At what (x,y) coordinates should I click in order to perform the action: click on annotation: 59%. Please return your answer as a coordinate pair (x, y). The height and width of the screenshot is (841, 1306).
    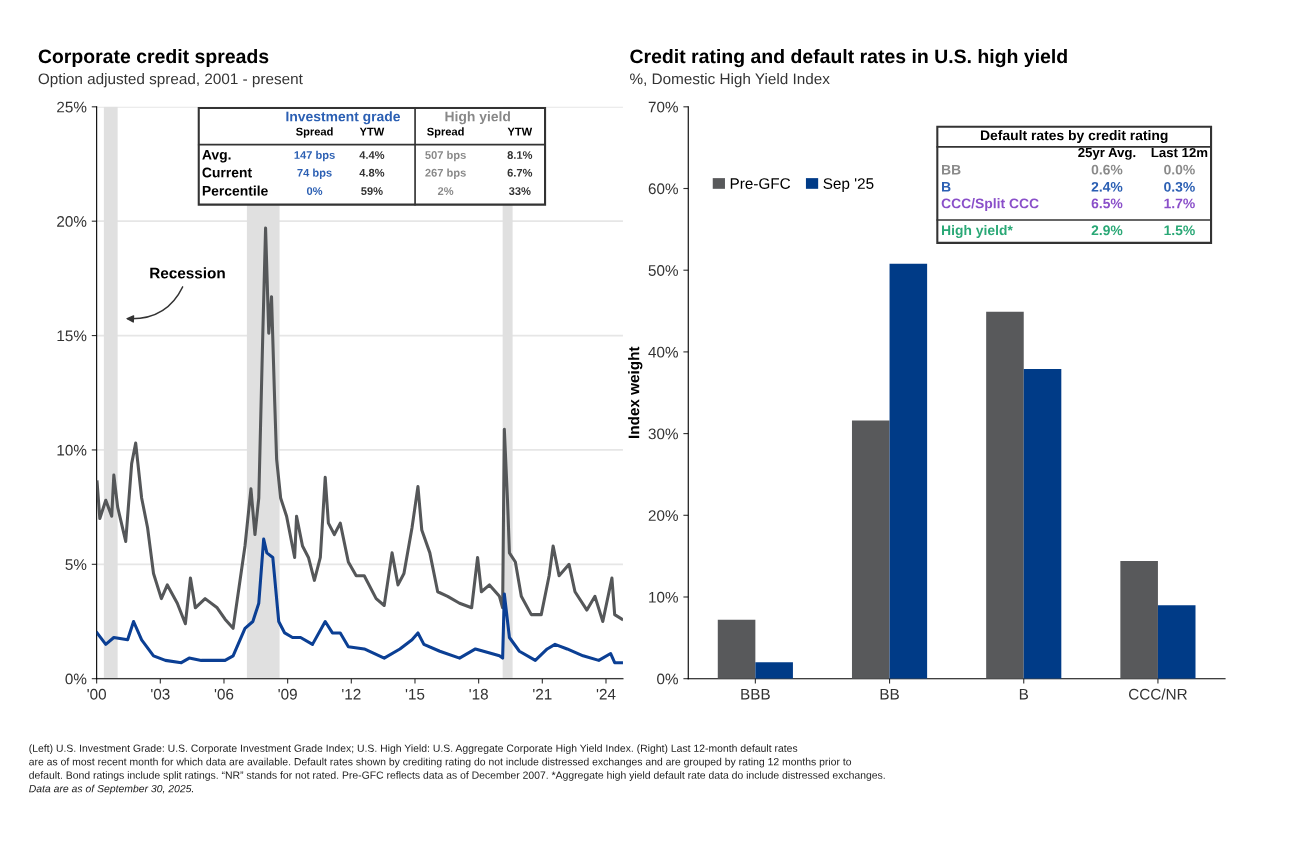
    Looking at the image, I should click on (372, 191).